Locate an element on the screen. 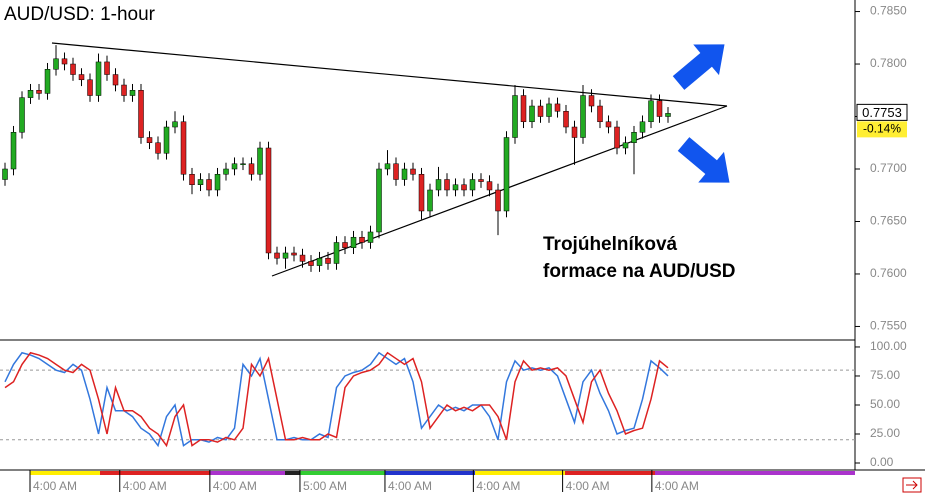 This screenshot has width=925, height=495. y-tick-label: 0.00 is located at coordinates (882, 462).